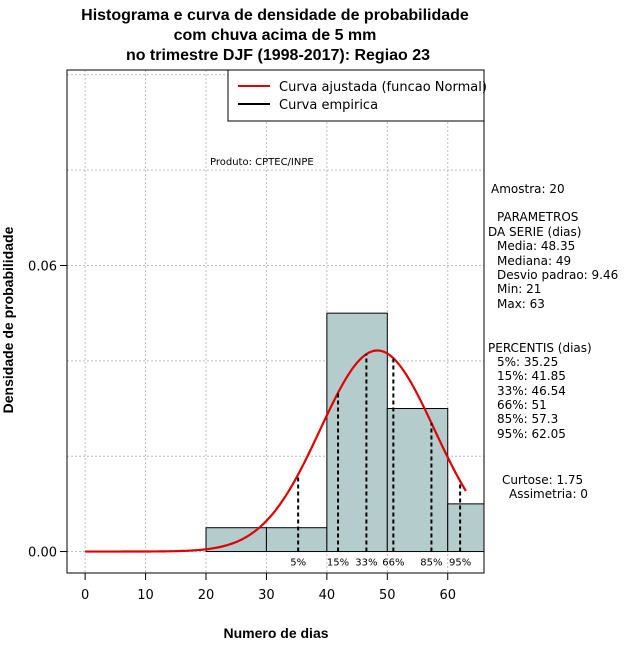  Describe the element at coordinates (206, 595) in the screenshot. I see `x-tick-label-2: 20` at that location.